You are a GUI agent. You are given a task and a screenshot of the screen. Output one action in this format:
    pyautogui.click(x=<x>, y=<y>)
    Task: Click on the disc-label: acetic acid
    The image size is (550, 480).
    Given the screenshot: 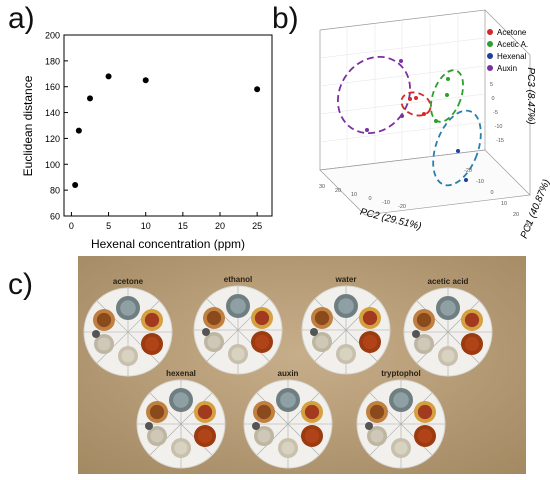 What is the action you would take?
    pyautogui.click(x=448, y=281)
    